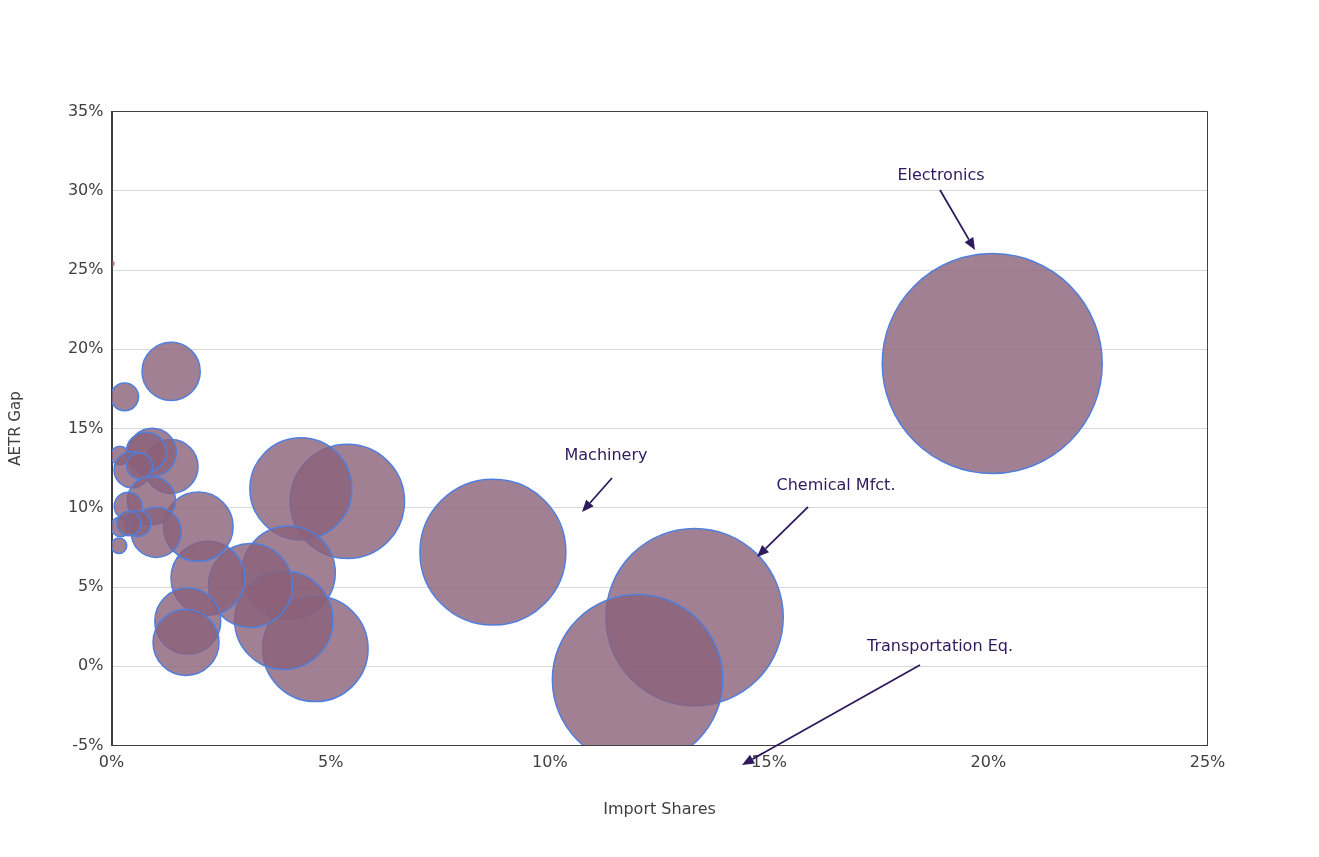 The width and height of the screenshot is (1319, 857). Describe the element at coordinates (85, 269) in the screenshot. I see `y-tick-label: 25%` at that location.